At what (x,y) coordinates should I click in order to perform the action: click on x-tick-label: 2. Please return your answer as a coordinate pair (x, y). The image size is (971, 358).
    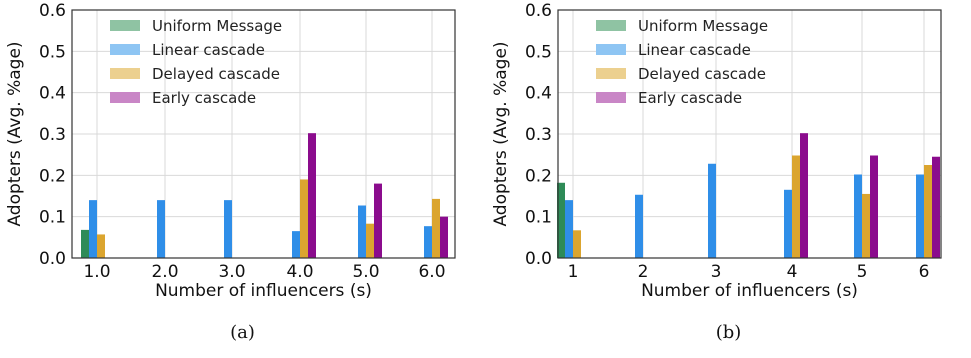
    Looking at the image, I should click on (643, 272).